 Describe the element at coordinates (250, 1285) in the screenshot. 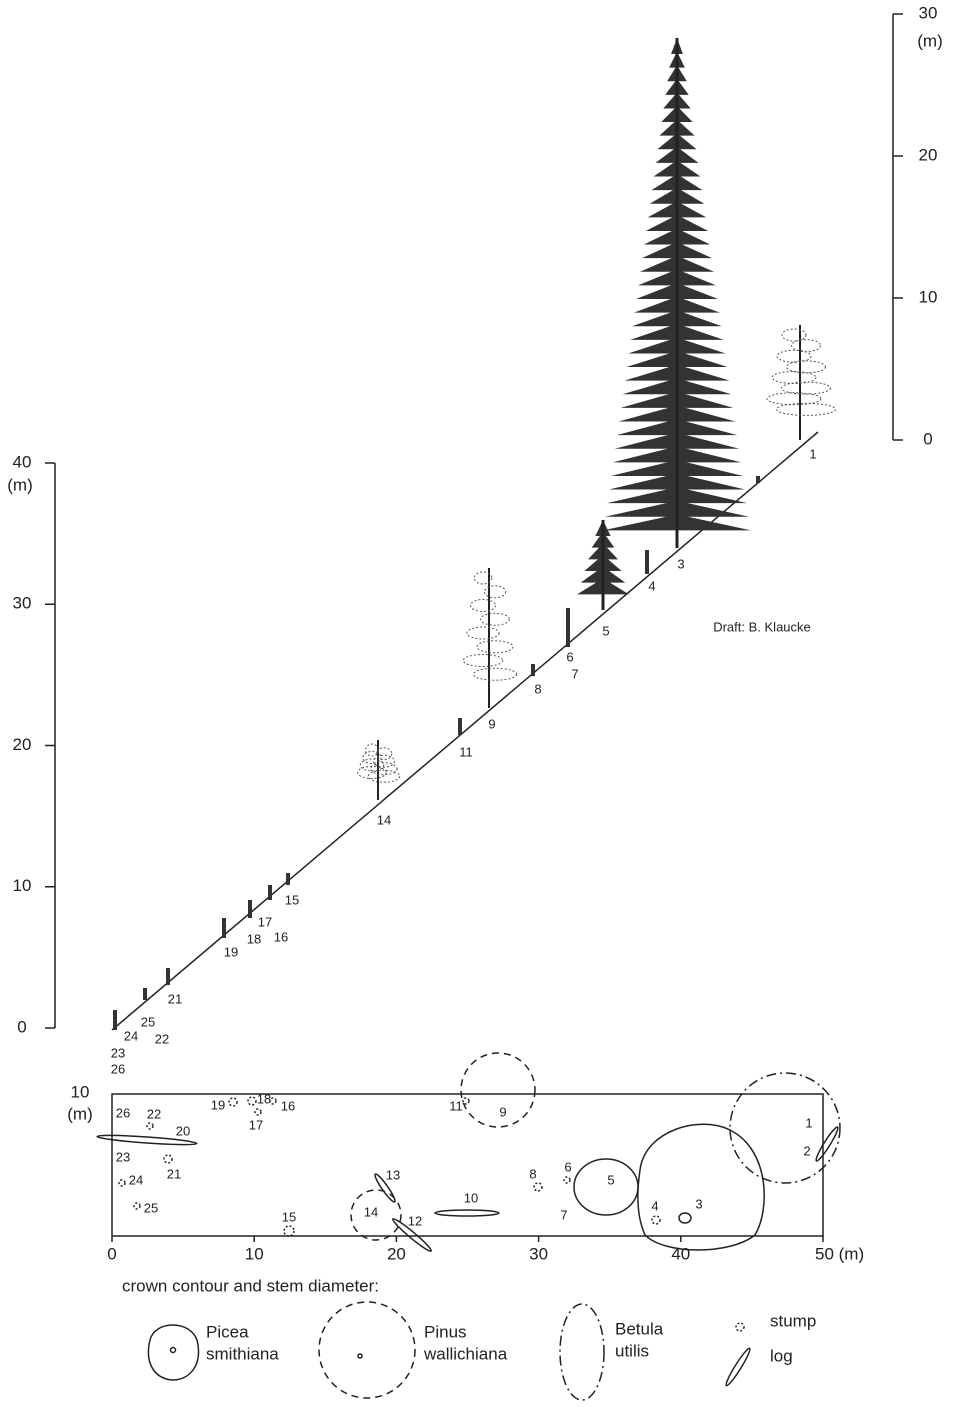

I see `legend-title: crown contour and stem diameter:` at that location.